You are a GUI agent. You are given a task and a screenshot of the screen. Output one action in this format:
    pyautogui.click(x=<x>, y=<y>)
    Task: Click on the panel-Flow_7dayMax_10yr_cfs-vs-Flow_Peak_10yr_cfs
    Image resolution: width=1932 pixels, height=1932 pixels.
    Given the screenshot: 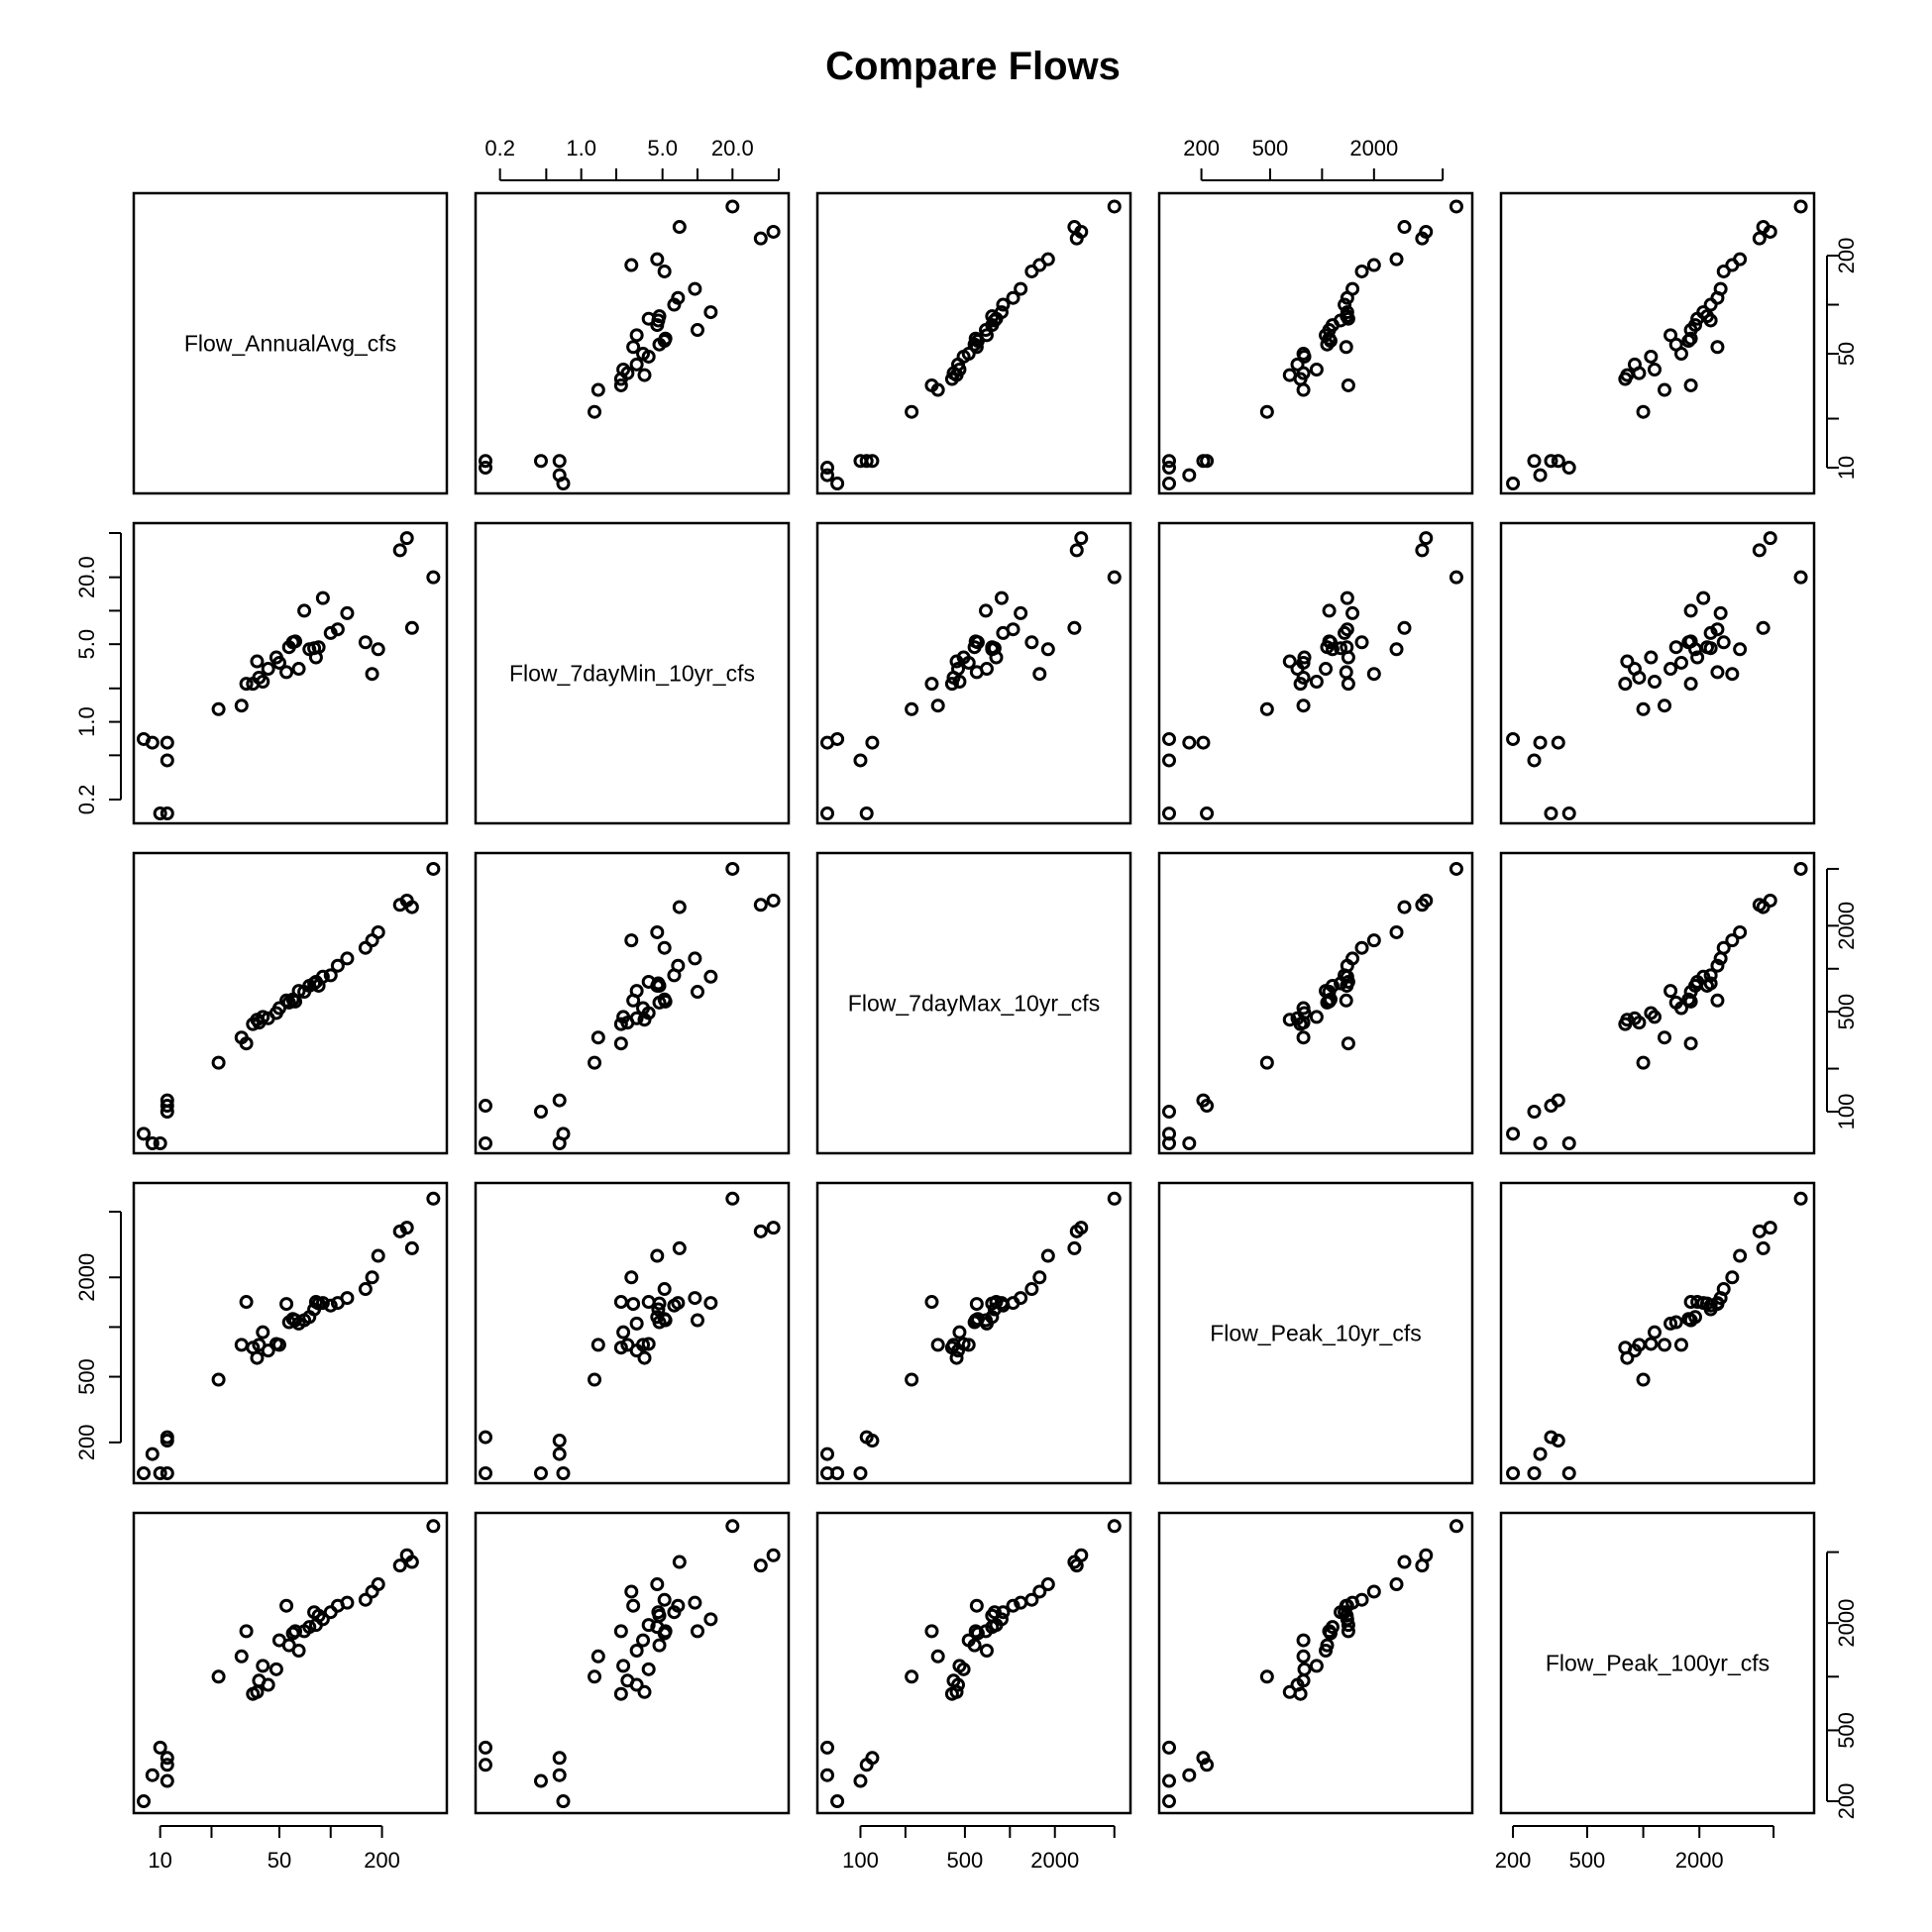 What is the action you would take?
    pyautogui.click(x=1316, y=1003)
    